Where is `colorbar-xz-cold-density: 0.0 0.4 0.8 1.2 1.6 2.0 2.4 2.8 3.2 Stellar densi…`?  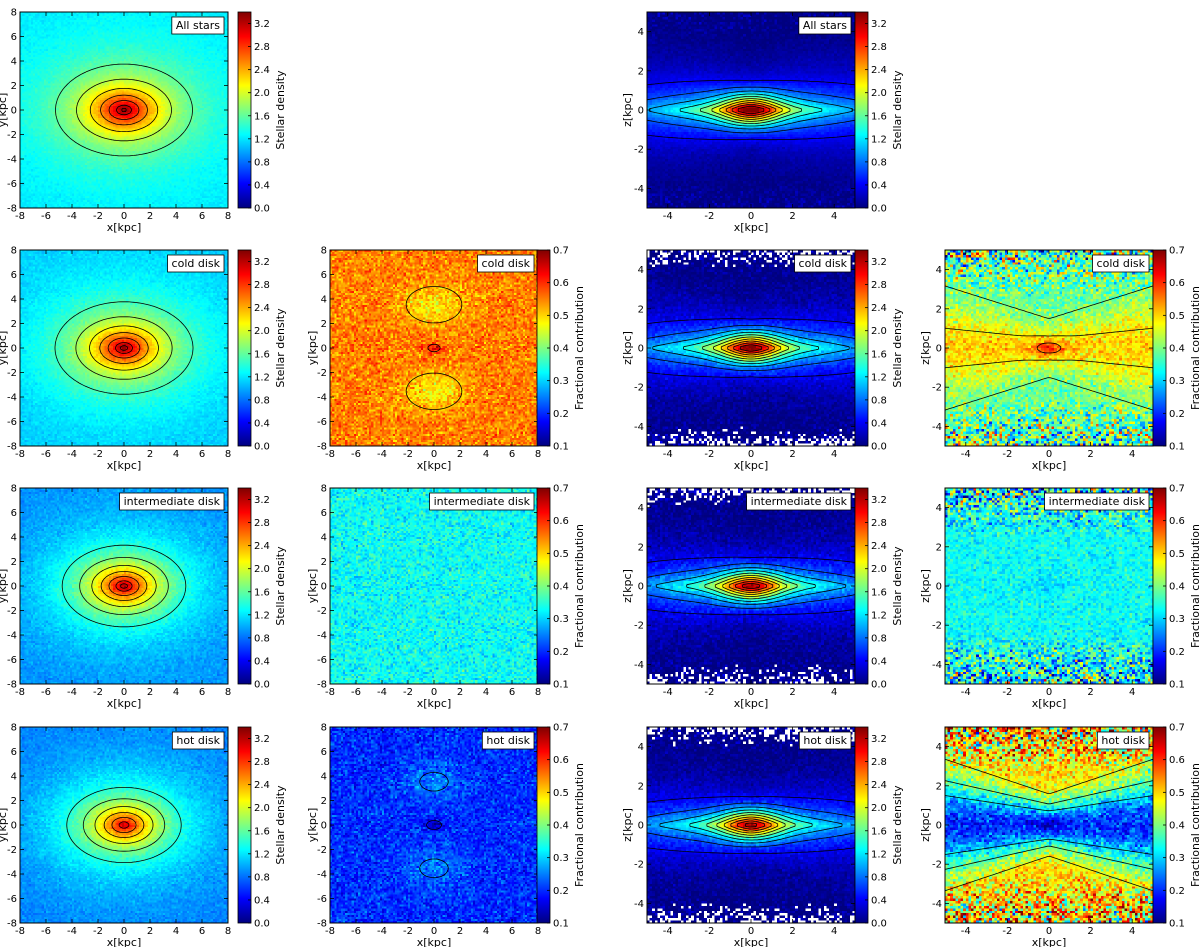
colorbar-xz-cold-density: 0.0 0.4 0.8 1.2 1.6 2.0 2.4 2.8 3.2 Stellar densi… is located at coordinates (879, 351).